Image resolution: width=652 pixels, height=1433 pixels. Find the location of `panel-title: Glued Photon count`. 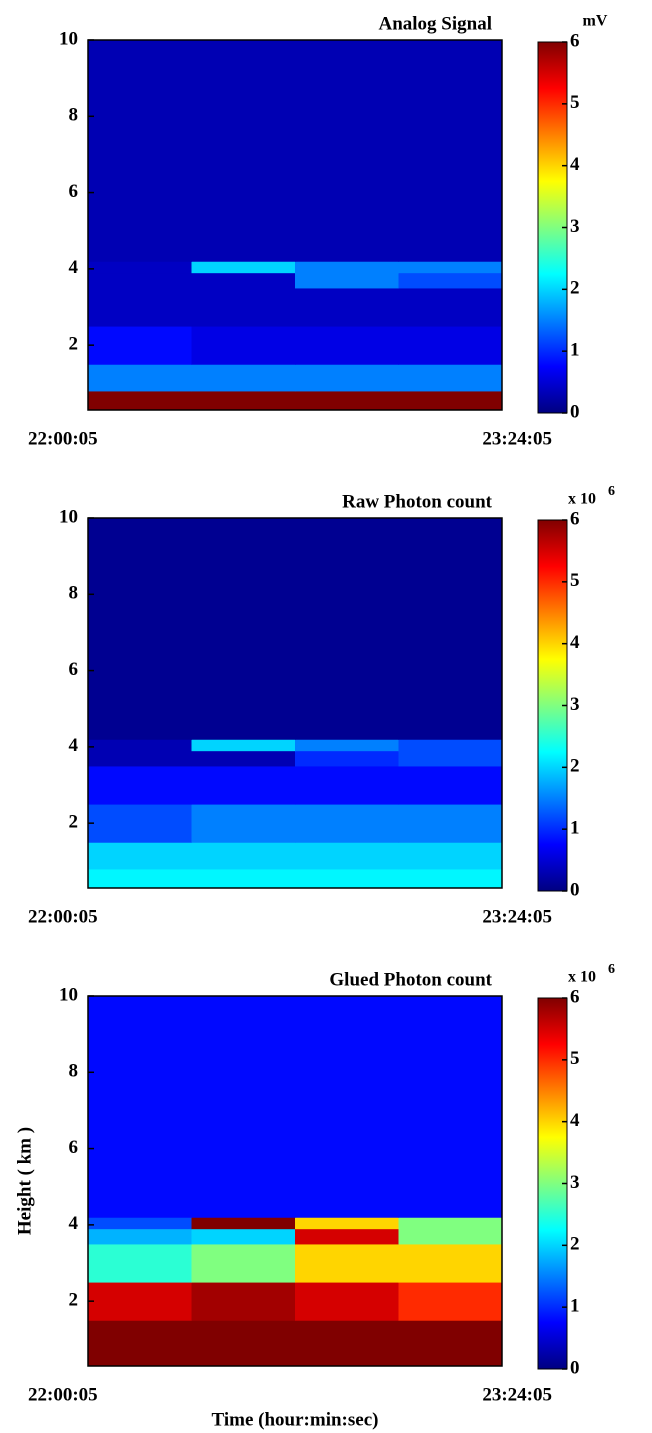

panel-title: Glued Photon count is located at coordinates (410, 979).